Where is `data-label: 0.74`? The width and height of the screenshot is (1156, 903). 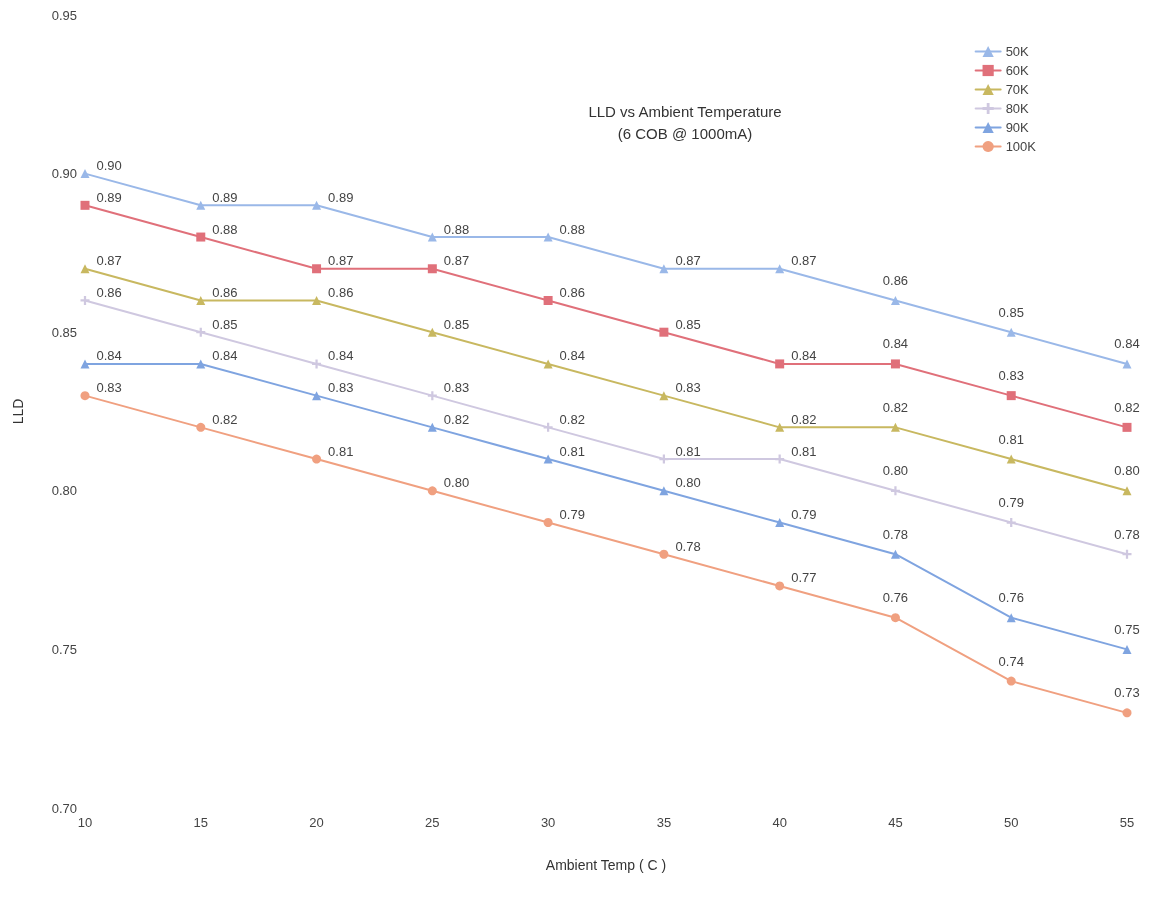
data-label: 0.74 is located at coordinates (1011, 661).